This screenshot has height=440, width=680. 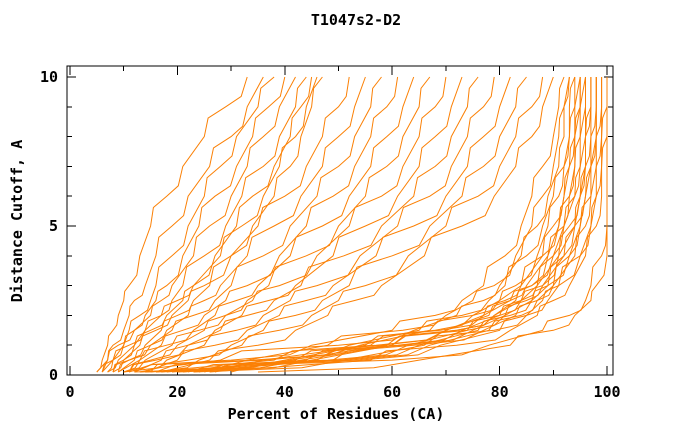 I want to click on y-axis-label: Distance Cutoff, A, so click(x=17, y=221).